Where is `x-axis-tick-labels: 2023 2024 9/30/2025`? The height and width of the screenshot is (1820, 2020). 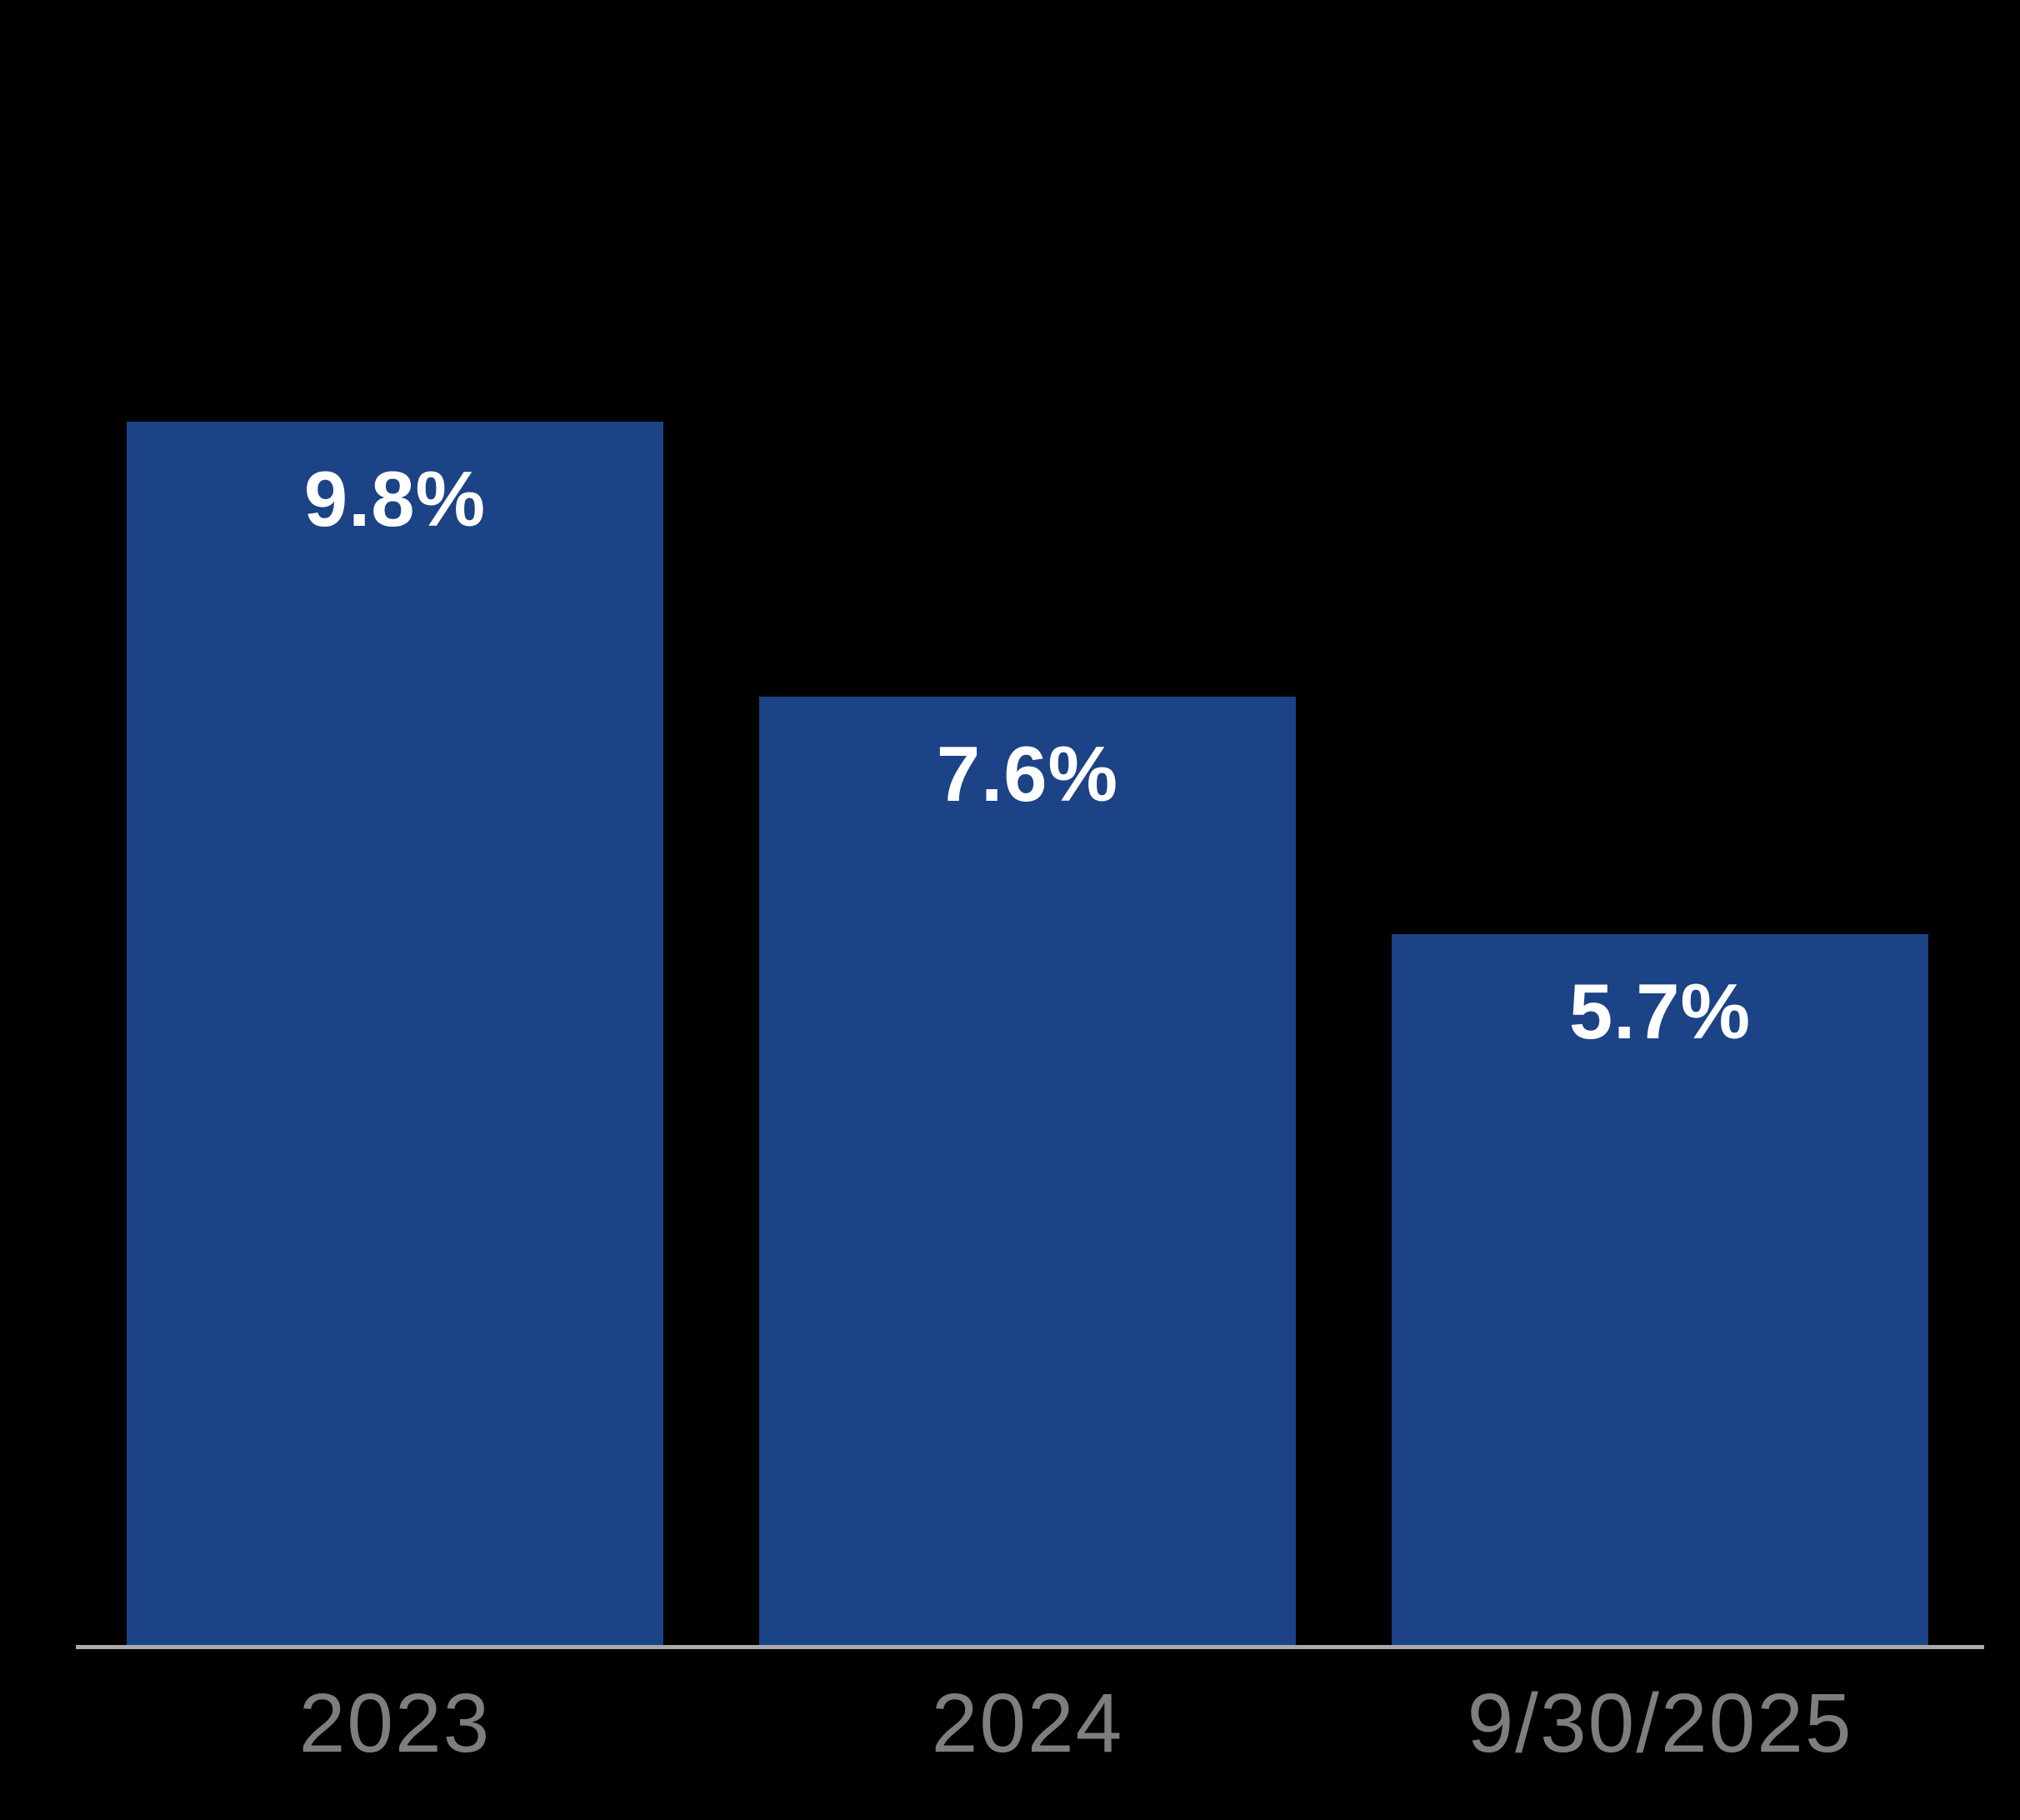 x-axis-tick-labels: 2023 2024 9/30/2025 is located at coordinates (1010, 1723).